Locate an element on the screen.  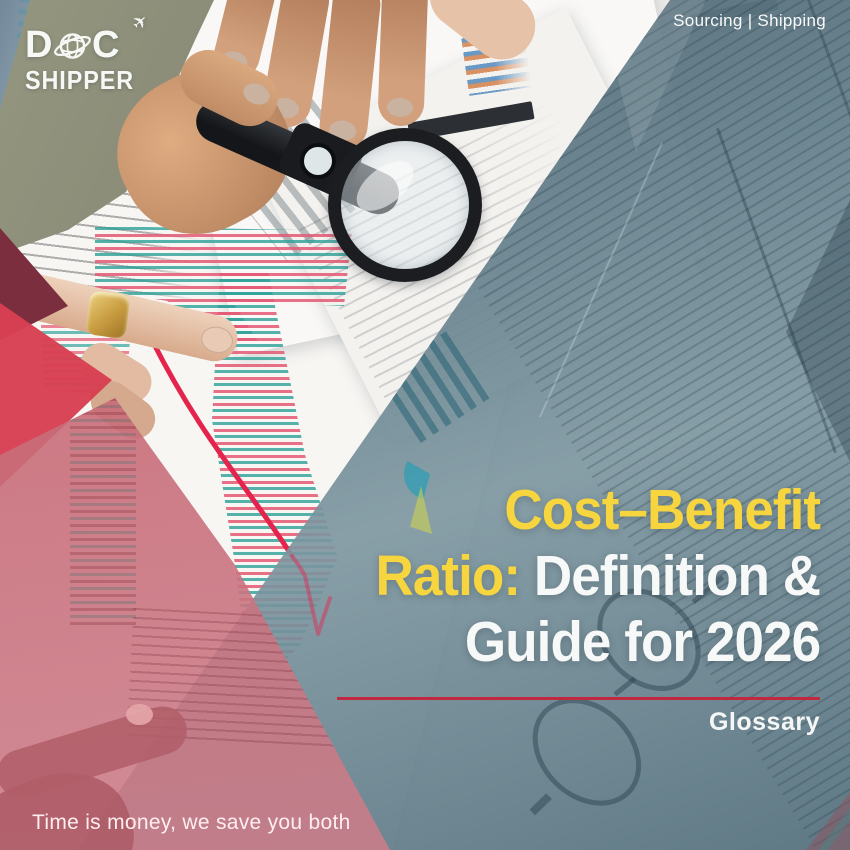
magnifier-lens-icon is located at coordinates (405, 205).